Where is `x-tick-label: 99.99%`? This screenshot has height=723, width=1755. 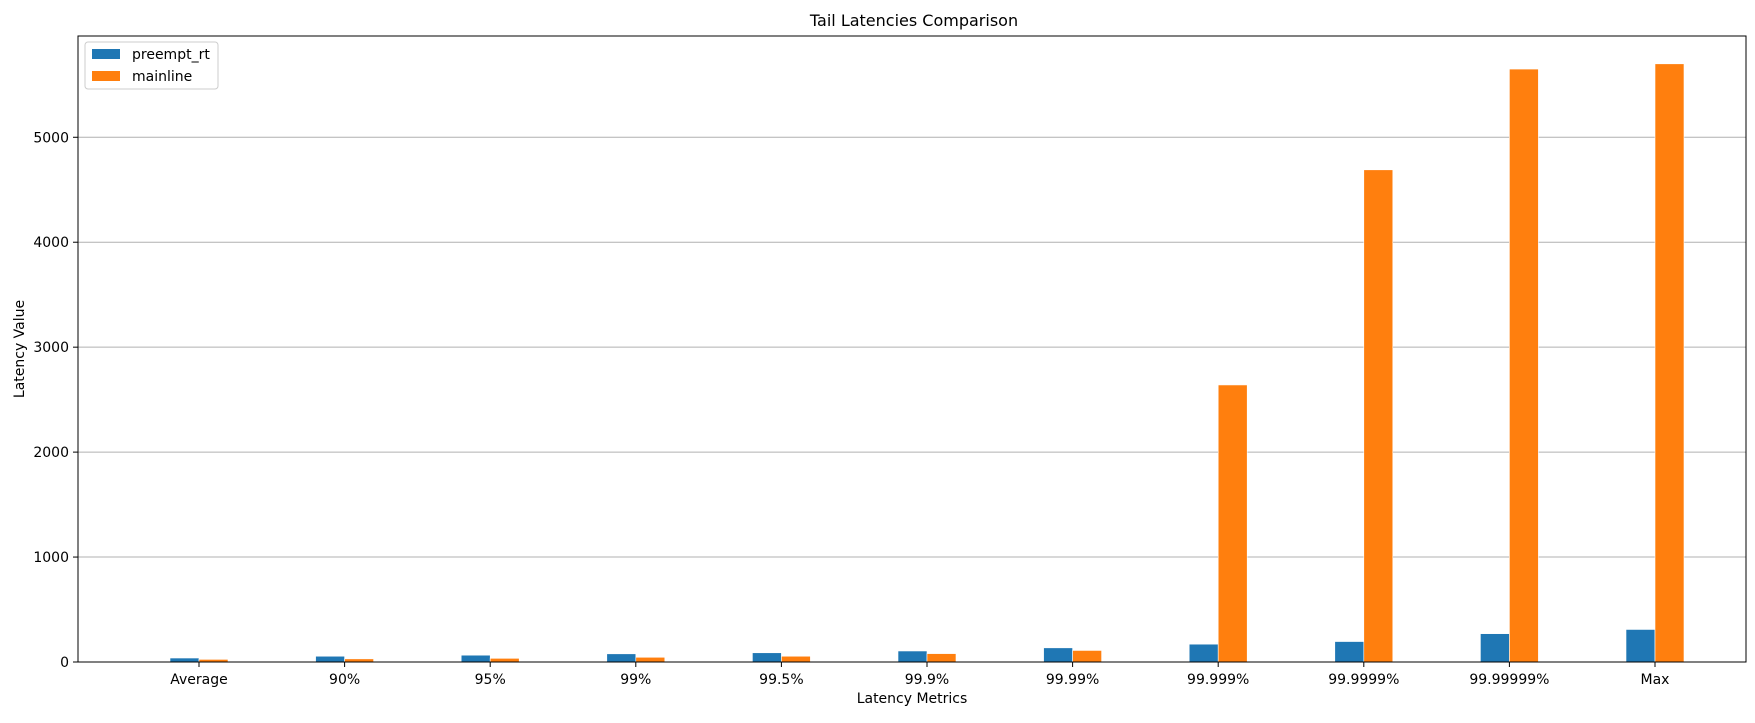
x-tick-label: 99.99% is located at coordinates (1072, 680).